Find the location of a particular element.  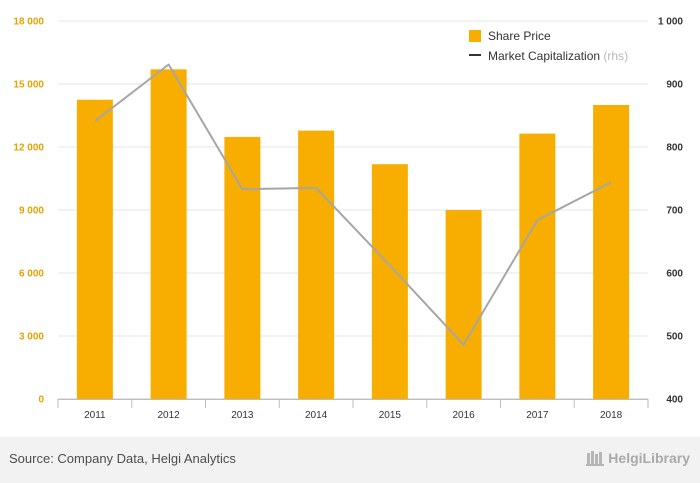

y-left-tick-label: 15 000 is located at coordinates (28, 85).